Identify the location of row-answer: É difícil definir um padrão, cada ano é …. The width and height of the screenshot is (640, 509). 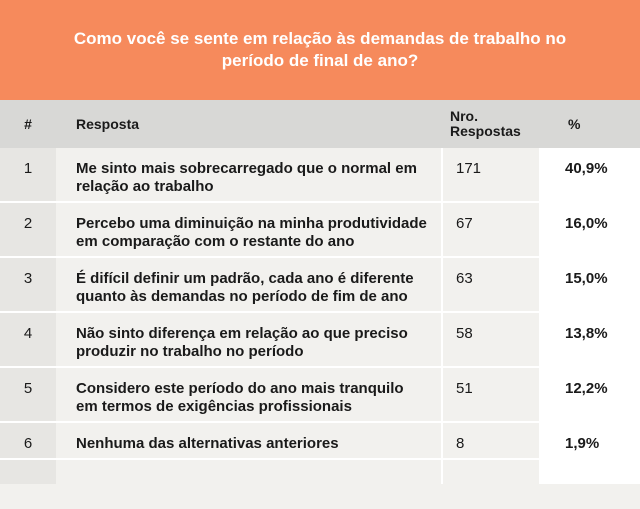
(249, 285).